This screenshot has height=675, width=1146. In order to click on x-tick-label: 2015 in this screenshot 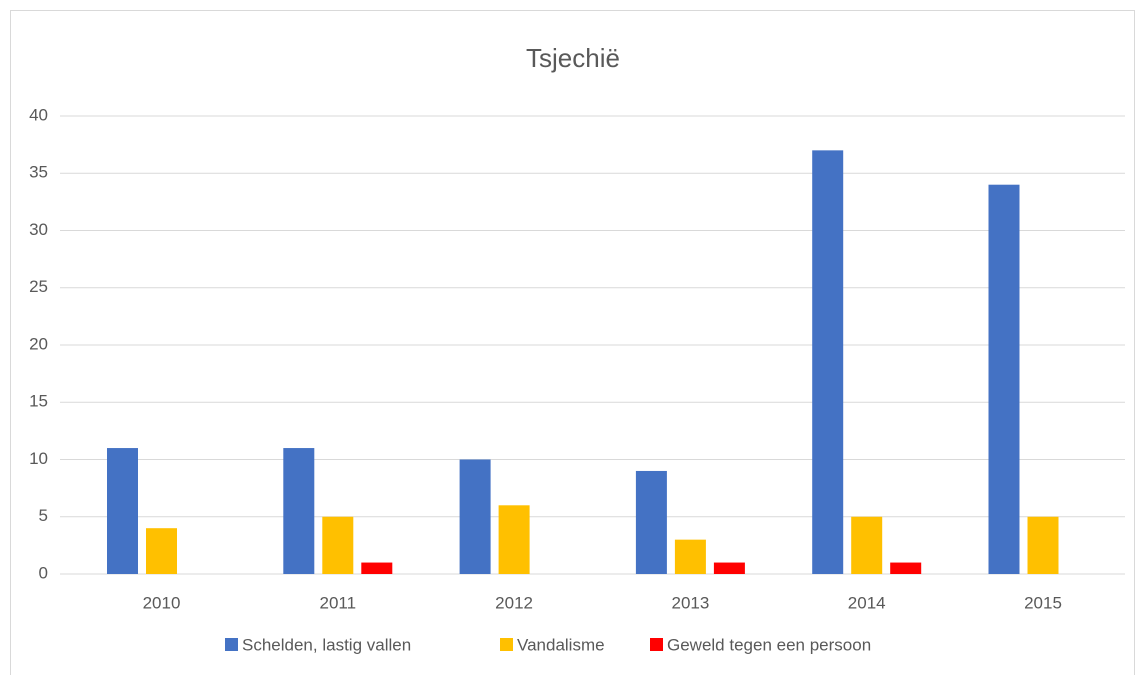, I will do `click(1043, 602)`.